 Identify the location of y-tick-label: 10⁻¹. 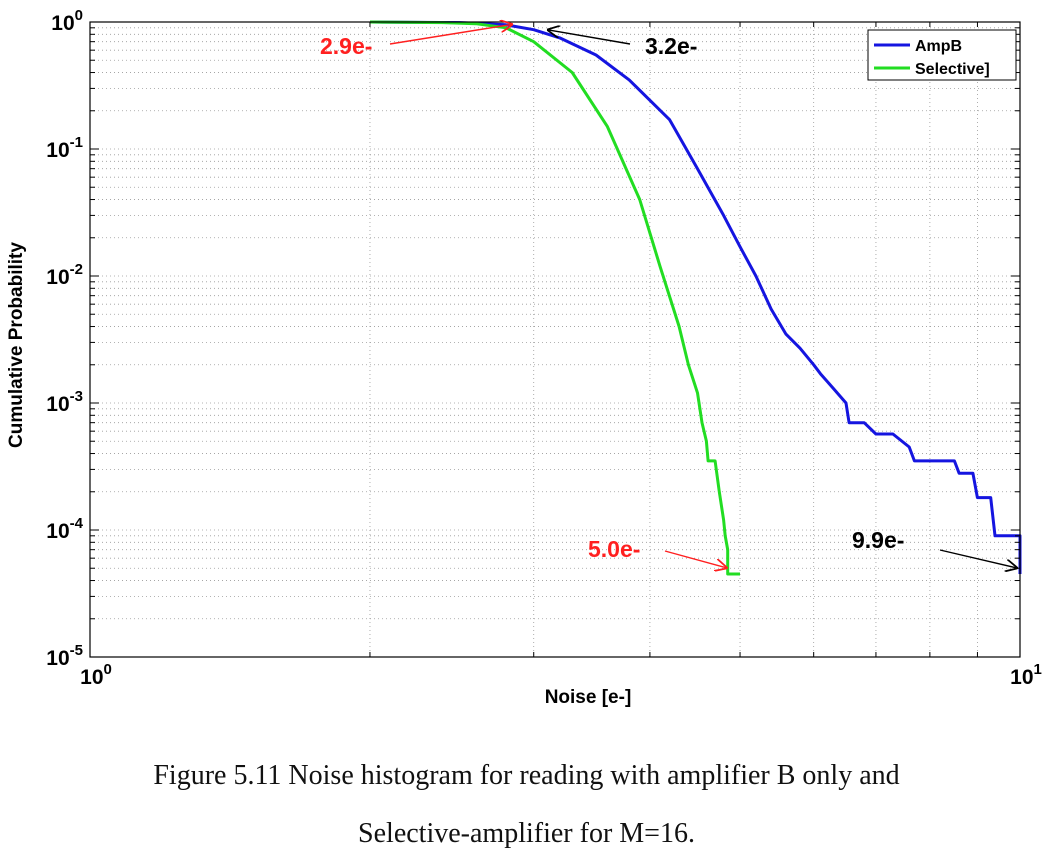
(64, 148).